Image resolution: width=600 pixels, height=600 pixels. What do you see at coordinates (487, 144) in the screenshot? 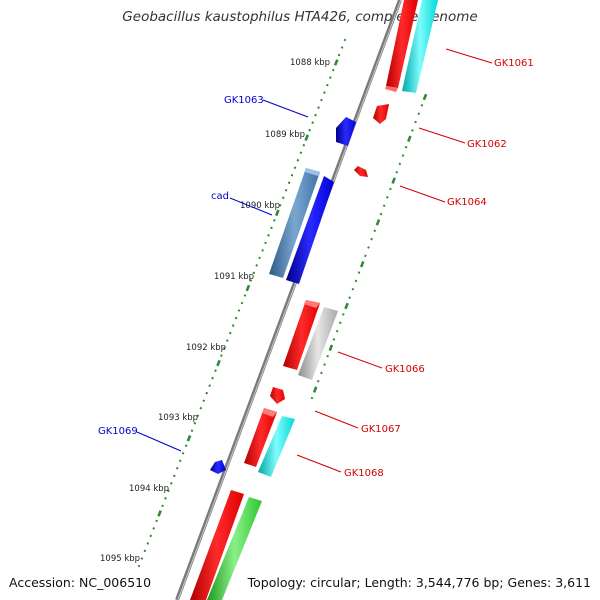
I see `gene-label-gk1062: GK1062` at bounding box center [487, 144].